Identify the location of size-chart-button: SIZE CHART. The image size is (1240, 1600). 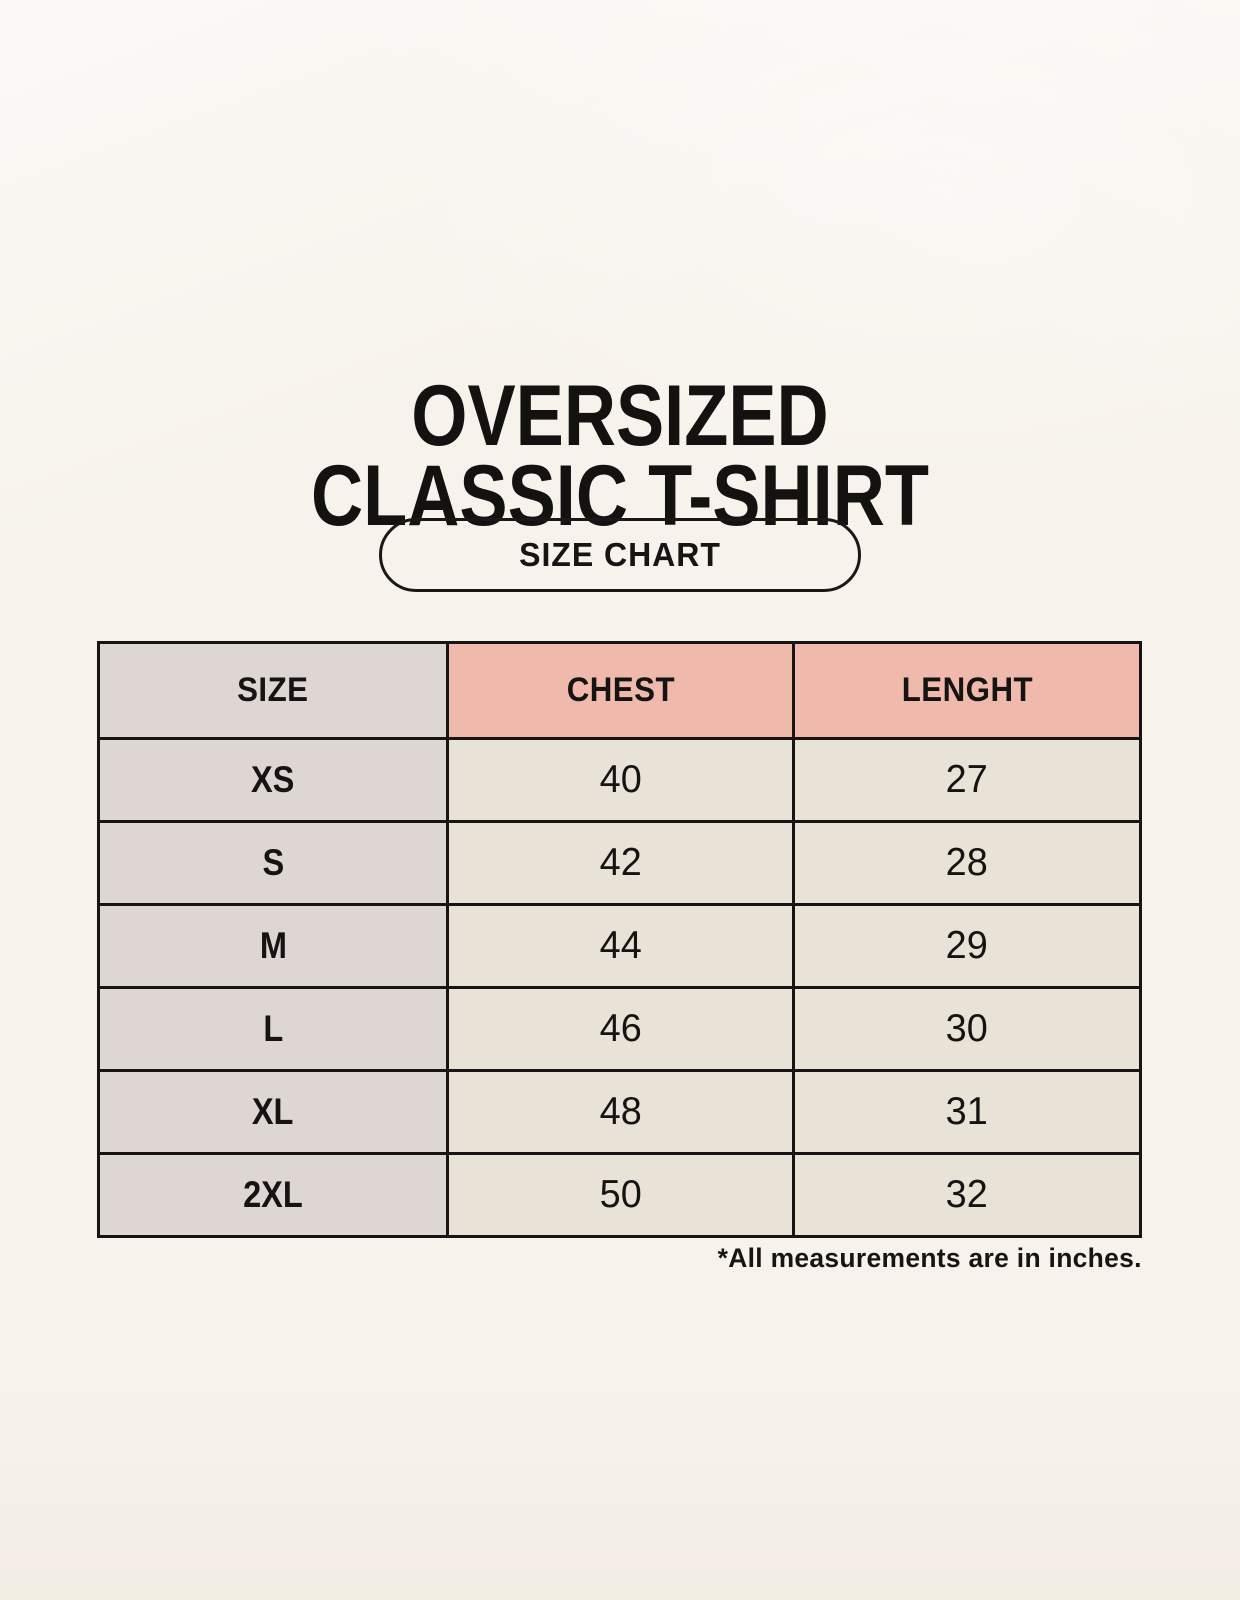
(620, 555).